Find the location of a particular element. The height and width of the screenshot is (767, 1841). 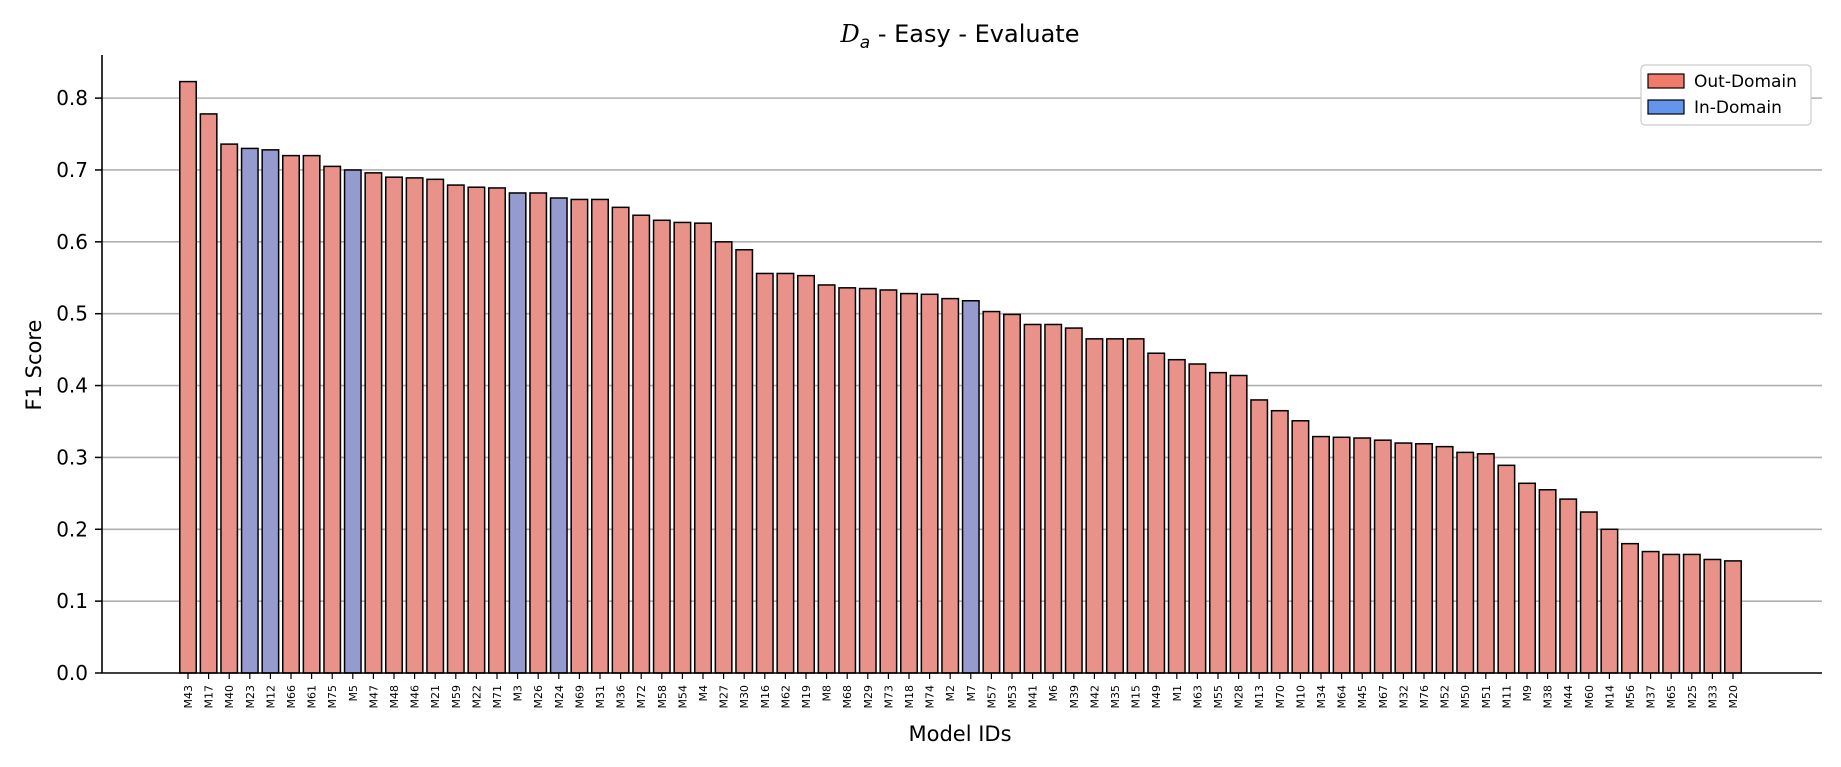

x-tick-label: M24 is located at coordinates (559, 697).